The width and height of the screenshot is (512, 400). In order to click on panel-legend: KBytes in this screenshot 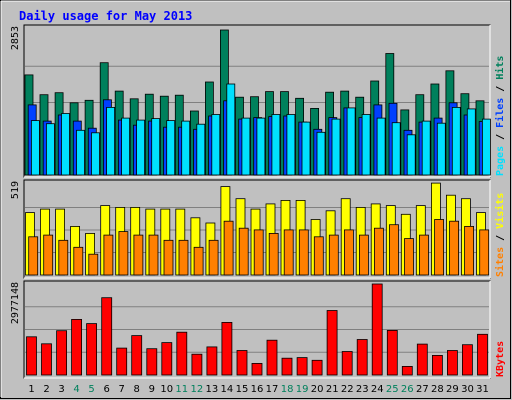, I will do `click(500, 359)`.